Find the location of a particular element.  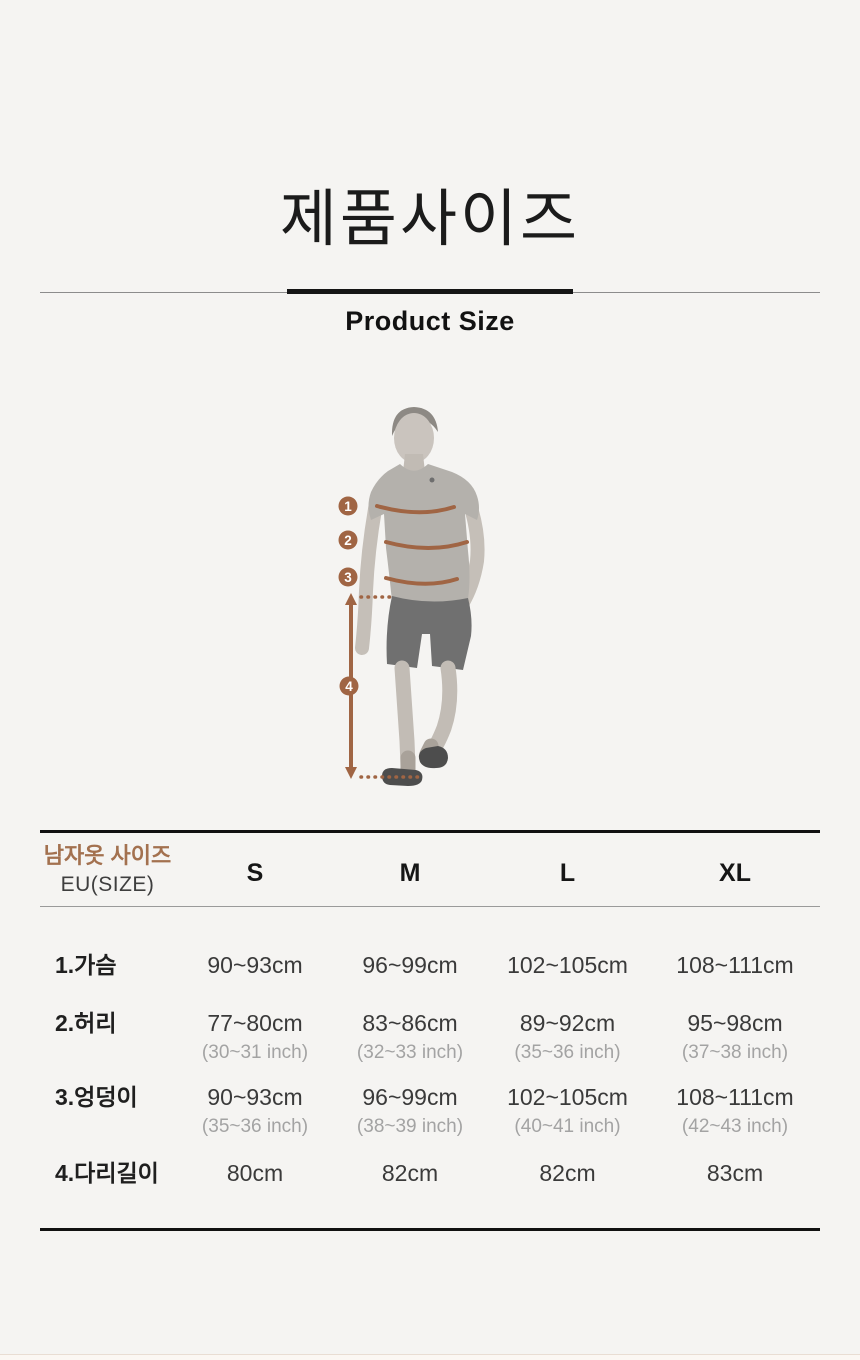

badge-1-number: 1 is located at coordinates (348, 506).